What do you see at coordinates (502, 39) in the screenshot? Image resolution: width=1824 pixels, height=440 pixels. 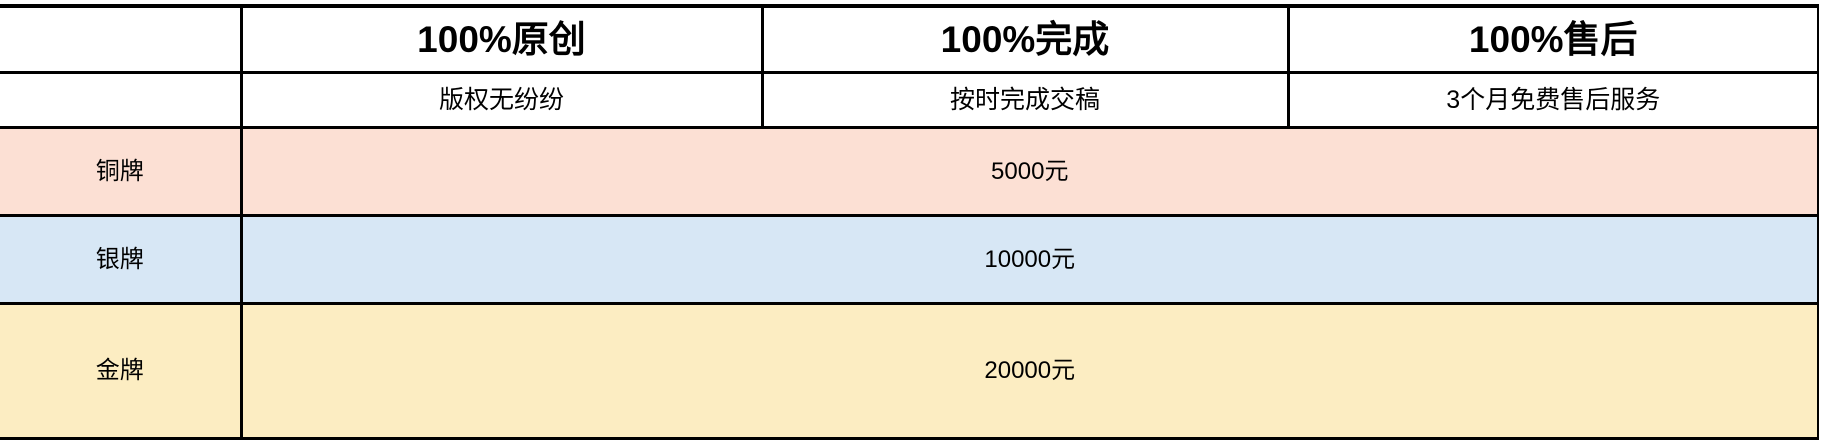 I see `header-cell-feature1: 100%原创` at bounding box center [502, 39].